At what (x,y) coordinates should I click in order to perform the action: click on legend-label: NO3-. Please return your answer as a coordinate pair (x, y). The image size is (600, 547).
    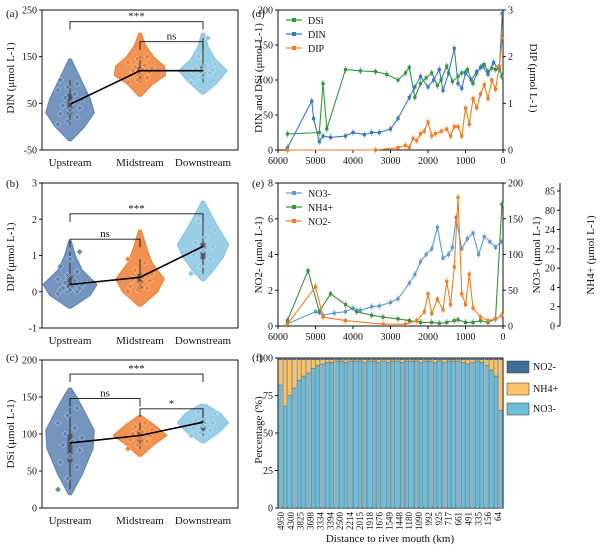
    Looking at the image, I should click on (544, 409).